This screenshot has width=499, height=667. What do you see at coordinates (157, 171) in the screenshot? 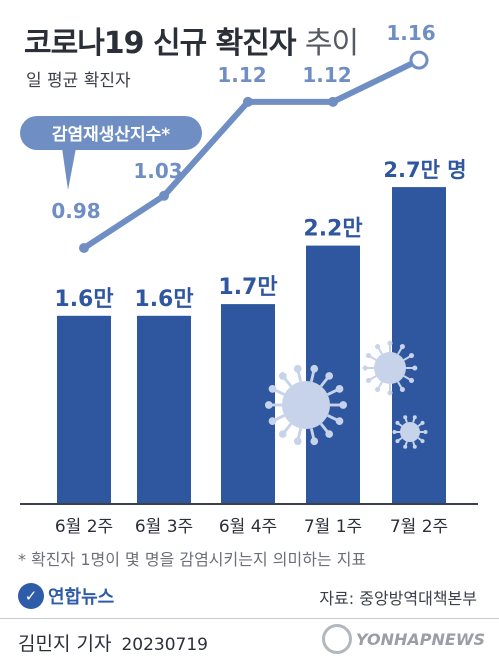
I see `line-value-label: 1.03` at bounding box center [157, 171].